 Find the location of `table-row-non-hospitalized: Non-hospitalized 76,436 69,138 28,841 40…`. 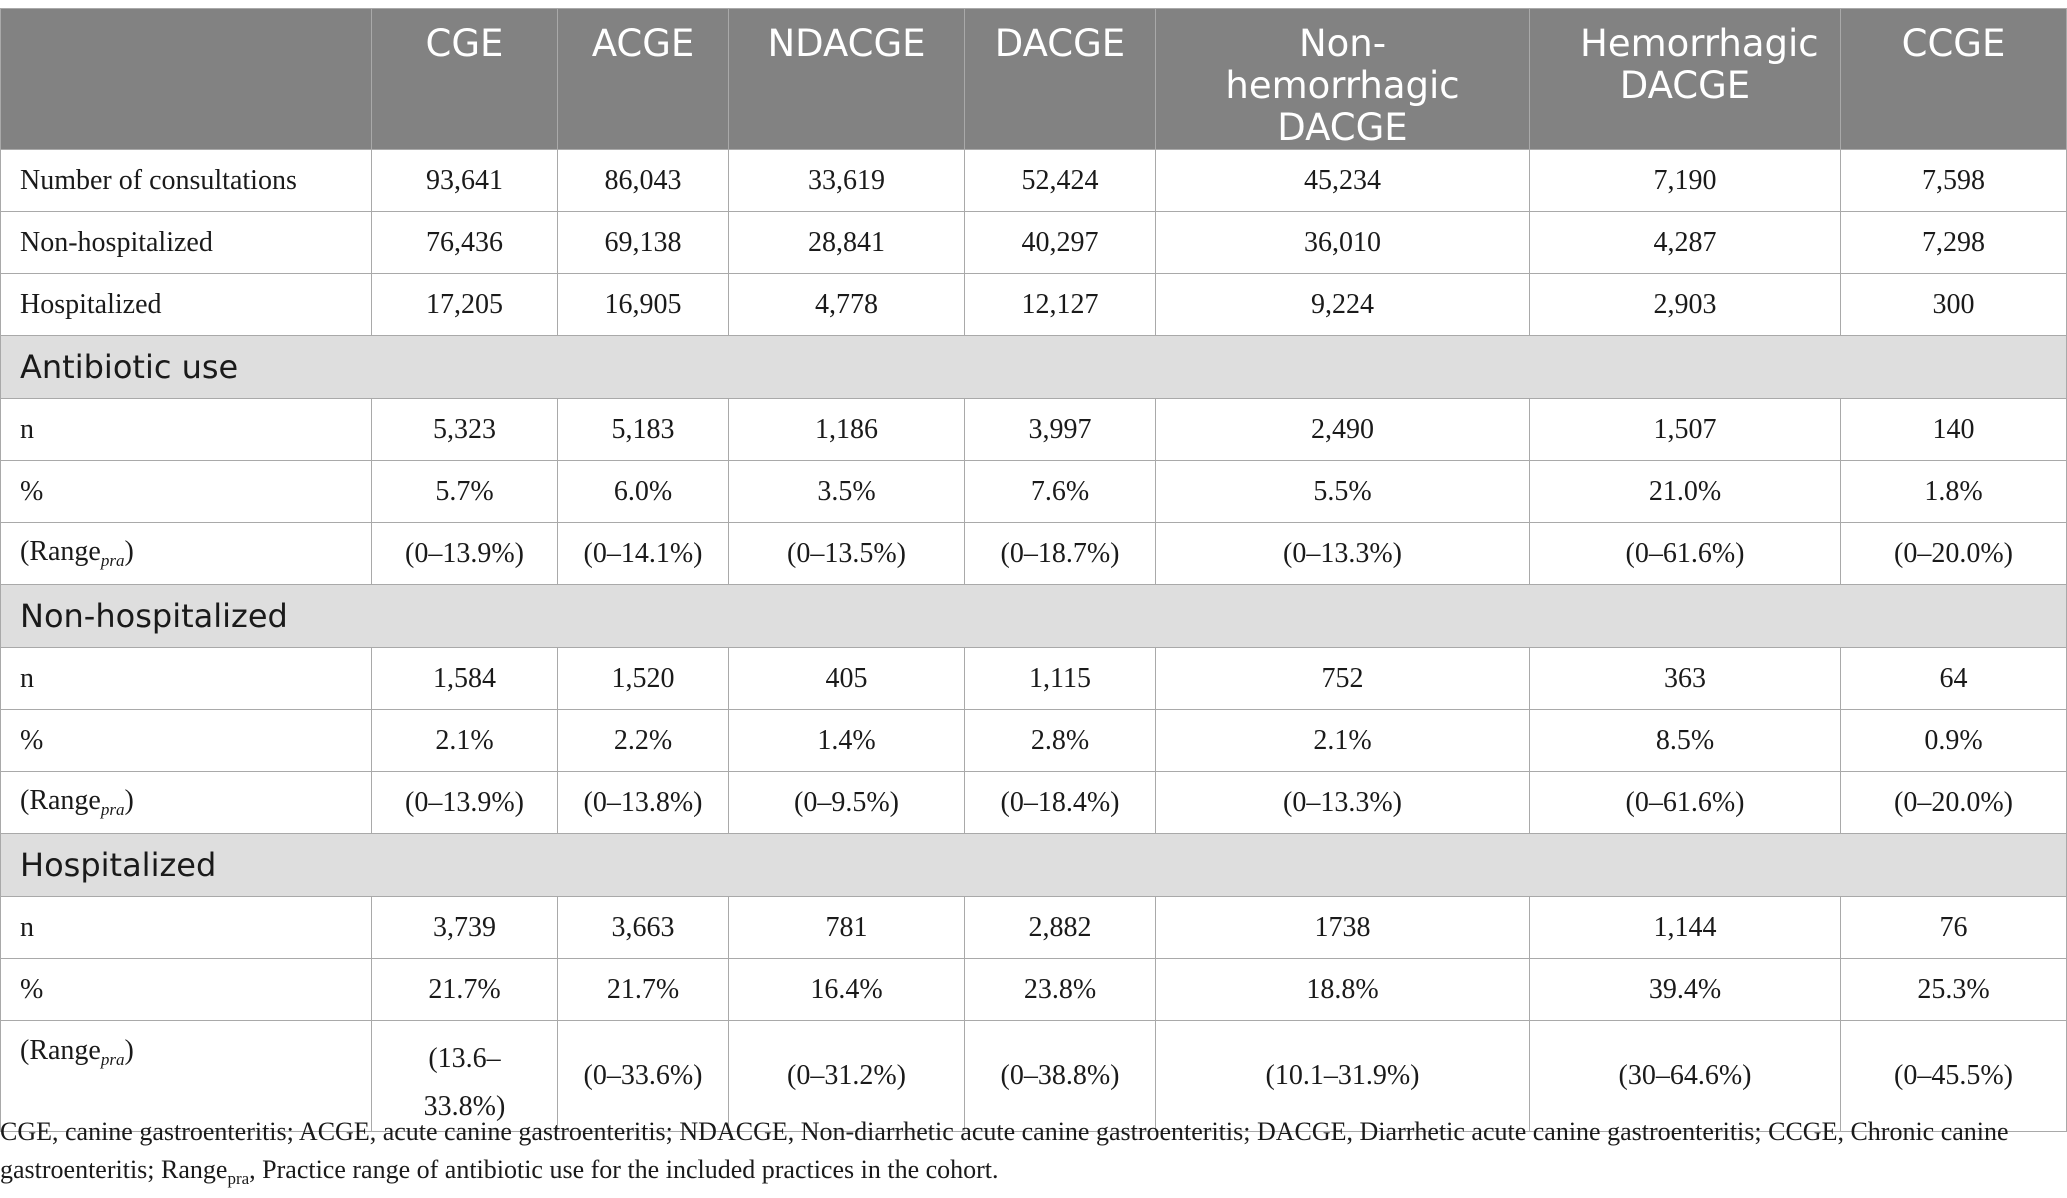

table-row-non-hospitalized: Non-hospitalized 76,436 69,138 28,841 40… is located at coordinates (1033, 242).